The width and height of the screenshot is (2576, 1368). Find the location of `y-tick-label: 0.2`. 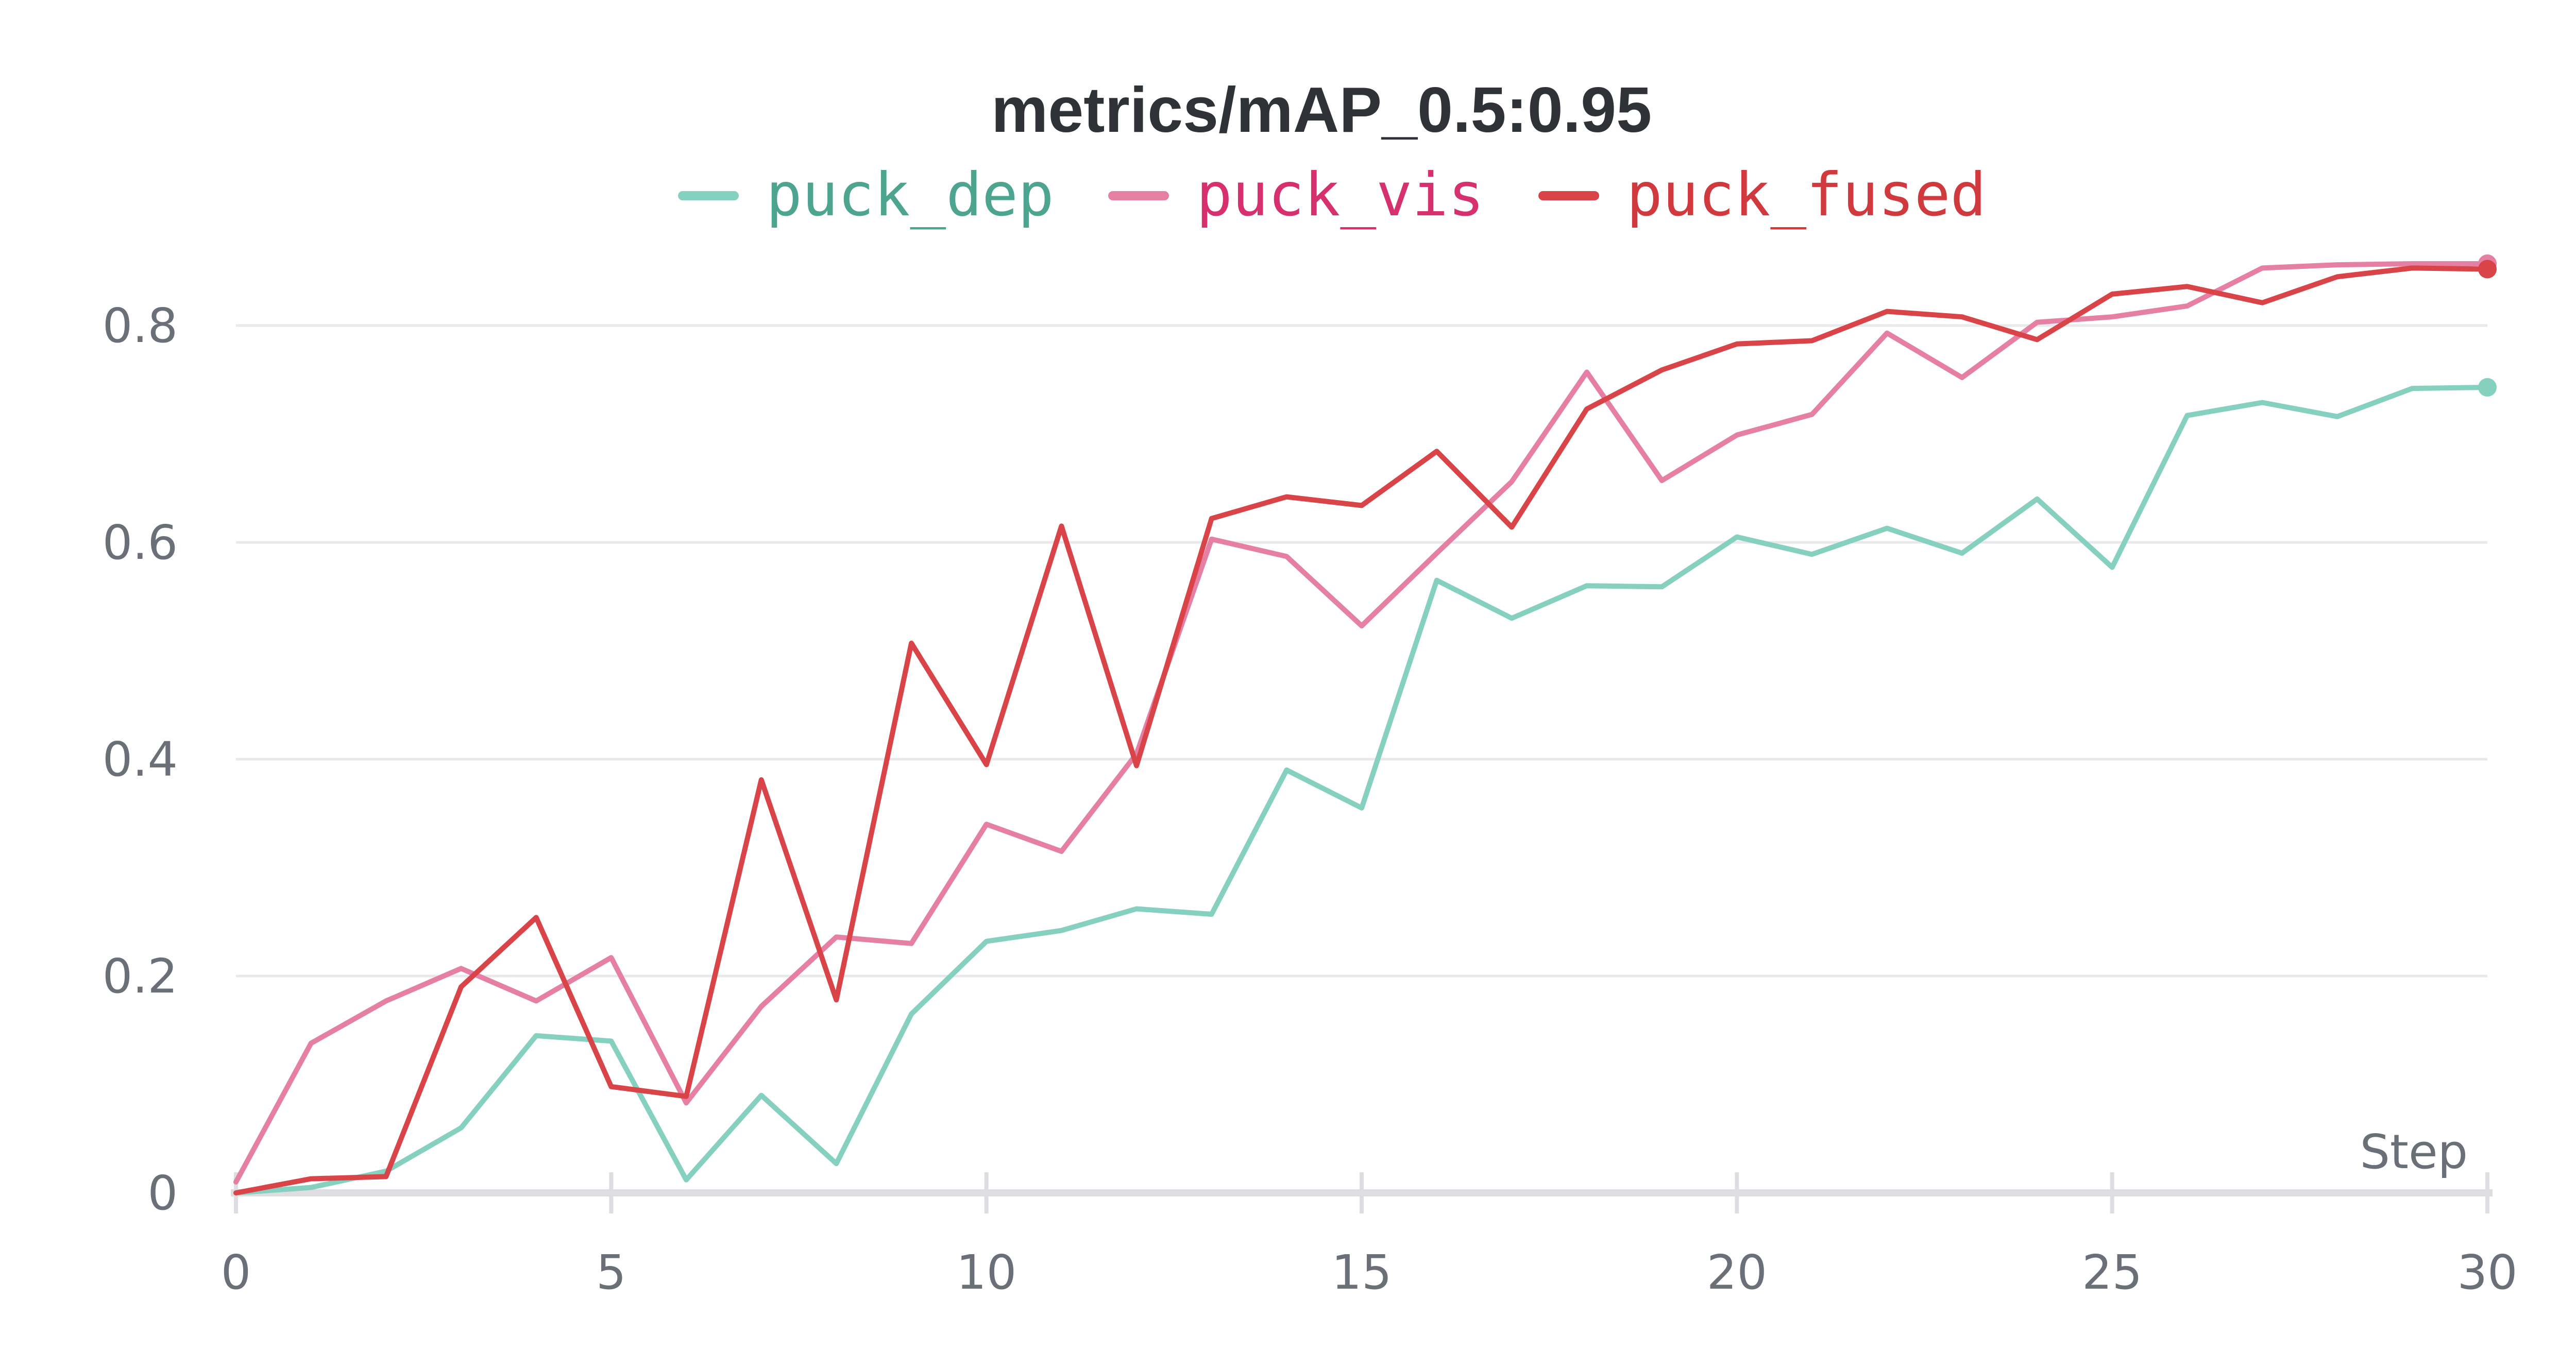

y-tick-label: 0.2 is located at coordinates (140, 976).